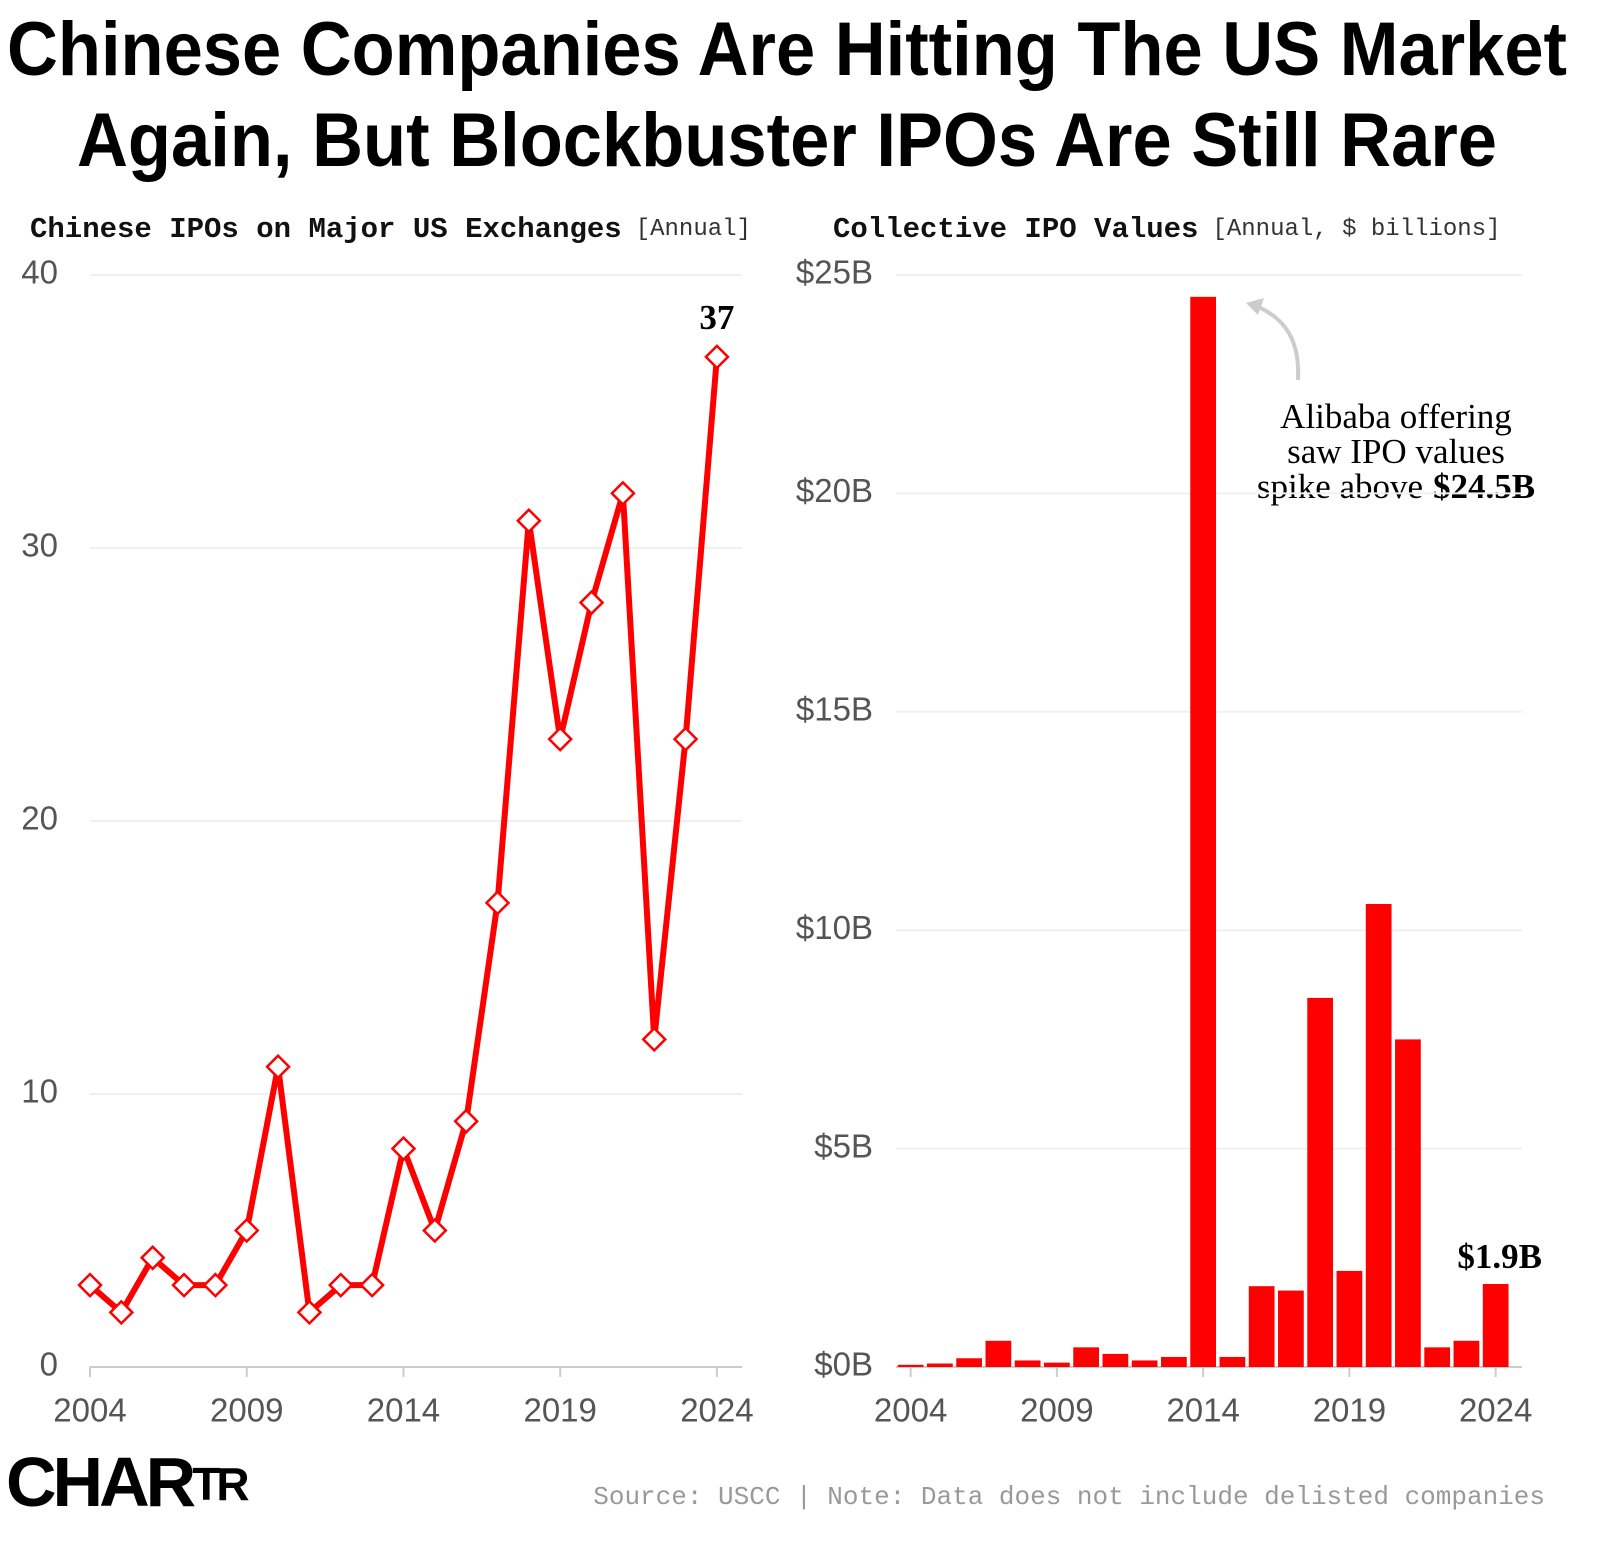 The width and height of the screenshot is (1600, 1552). Describe the element at coordinates (834, 490) in the screenshot. I see `y-tick-label: $20B` at that location.